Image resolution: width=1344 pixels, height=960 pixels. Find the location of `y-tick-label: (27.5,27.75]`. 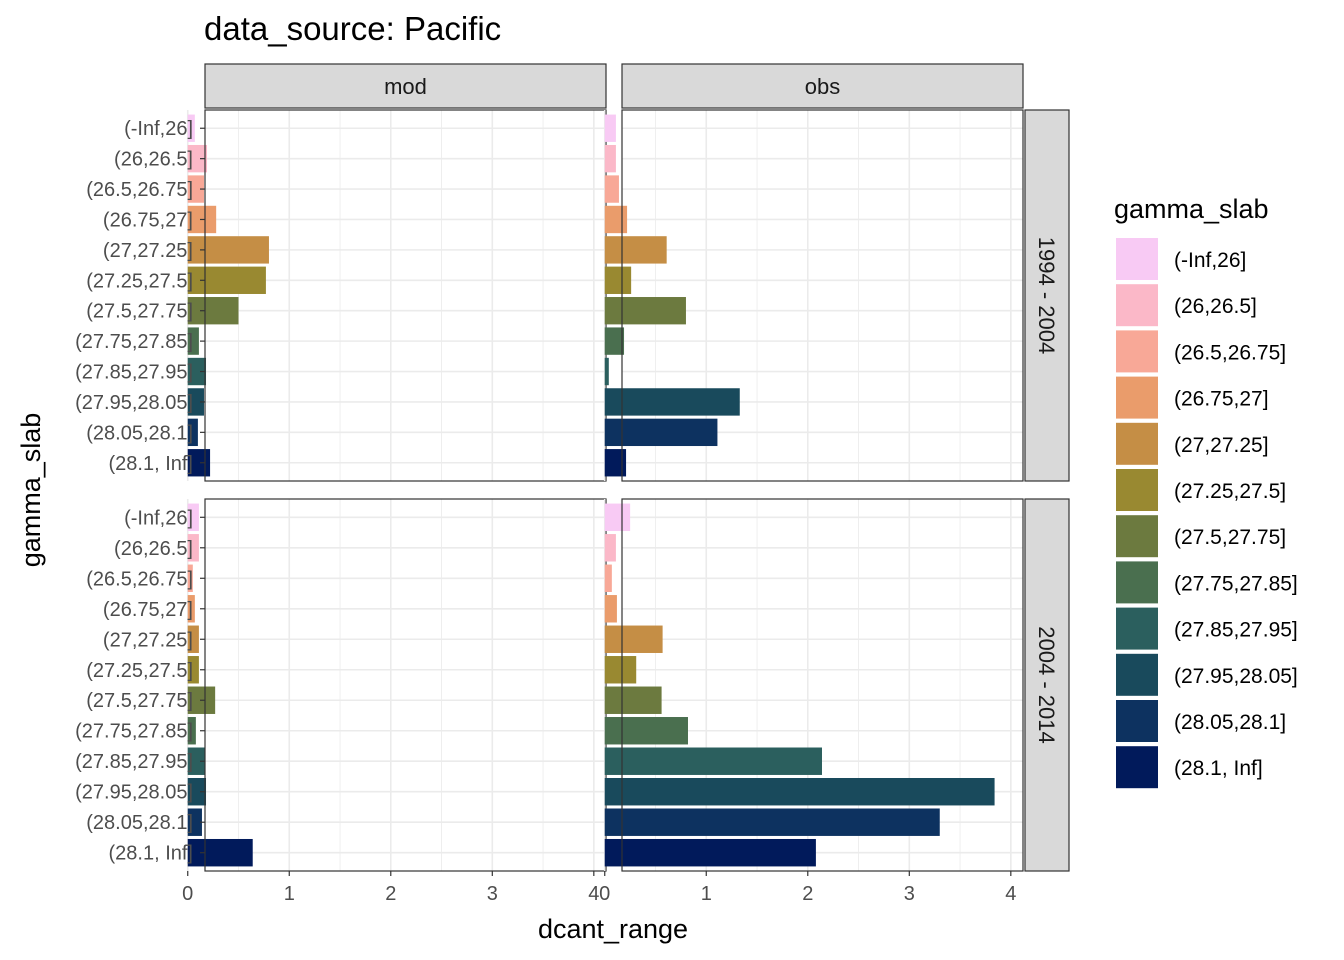

y-tick-label: (27.5,27.75] is located at coordinates (139, 312).